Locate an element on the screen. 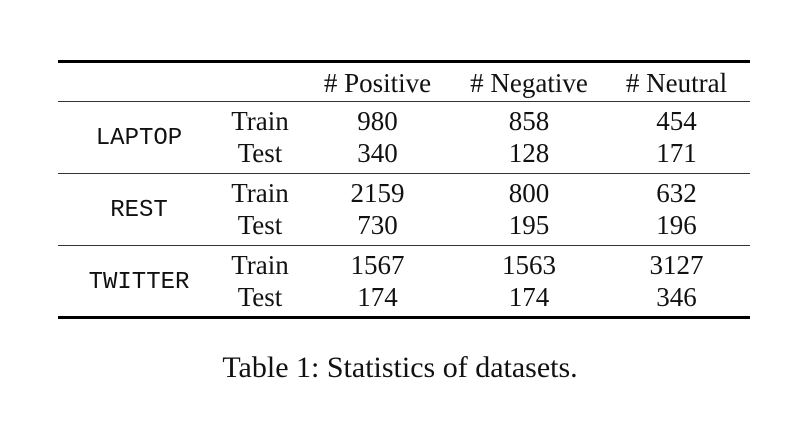  neutral-count-cell: 171 is located at coordinates (676, 153).